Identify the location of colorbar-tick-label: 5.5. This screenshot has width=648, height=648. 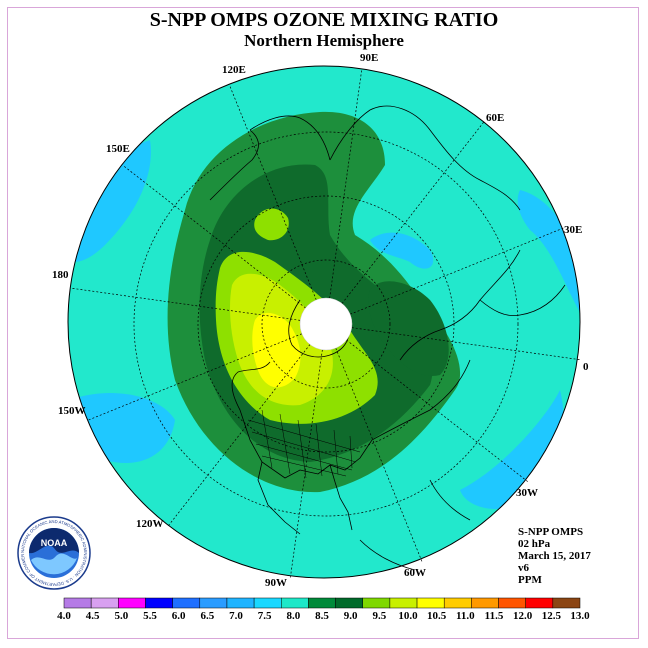
(150, 616).